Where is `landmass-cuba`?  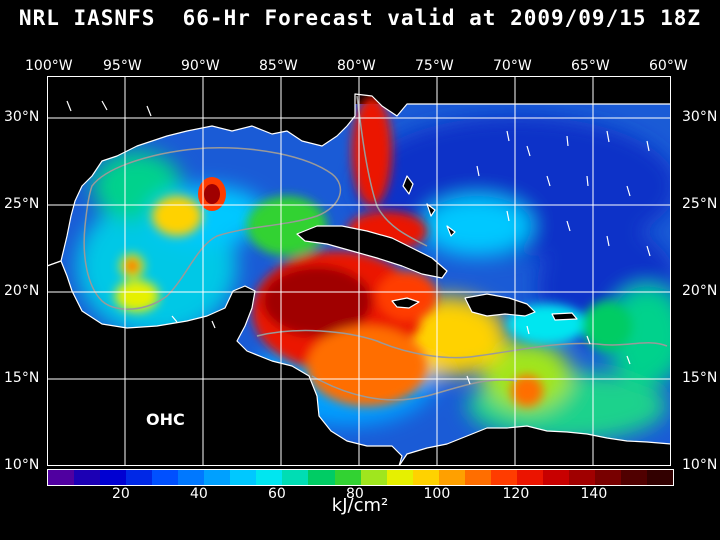 landmass-cuba is located at coordinates (372, 252).